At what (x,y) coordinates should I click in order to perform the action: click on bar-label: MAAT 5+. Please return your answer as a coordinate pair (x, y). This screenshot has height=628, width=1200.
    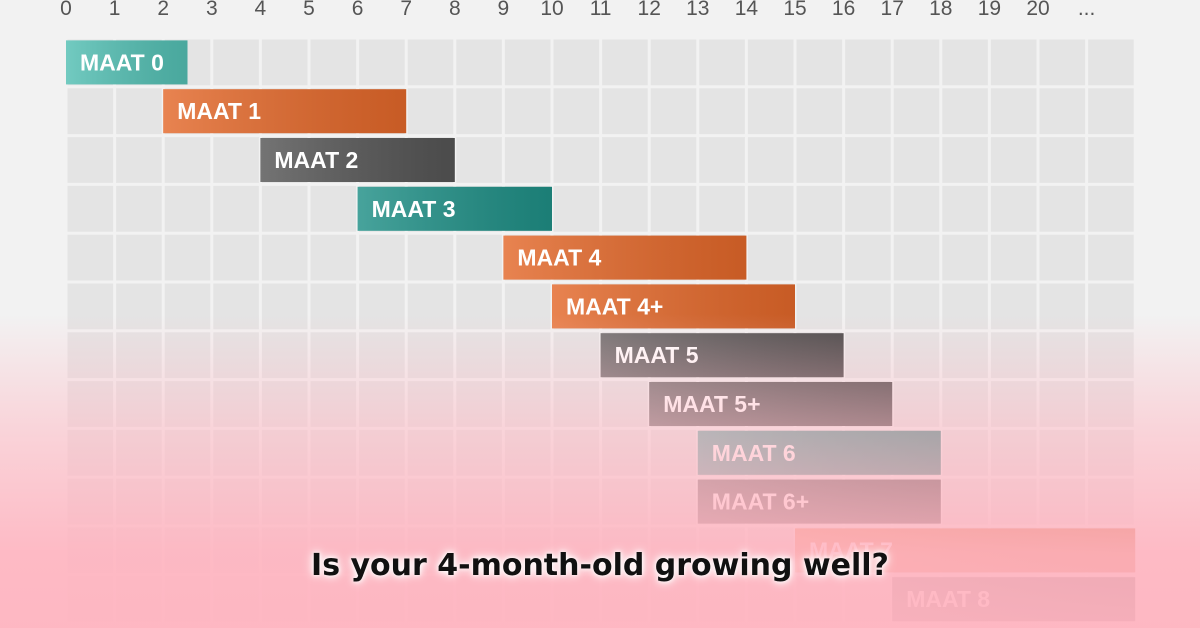
    Looking at the image, I should click on (711, 404).